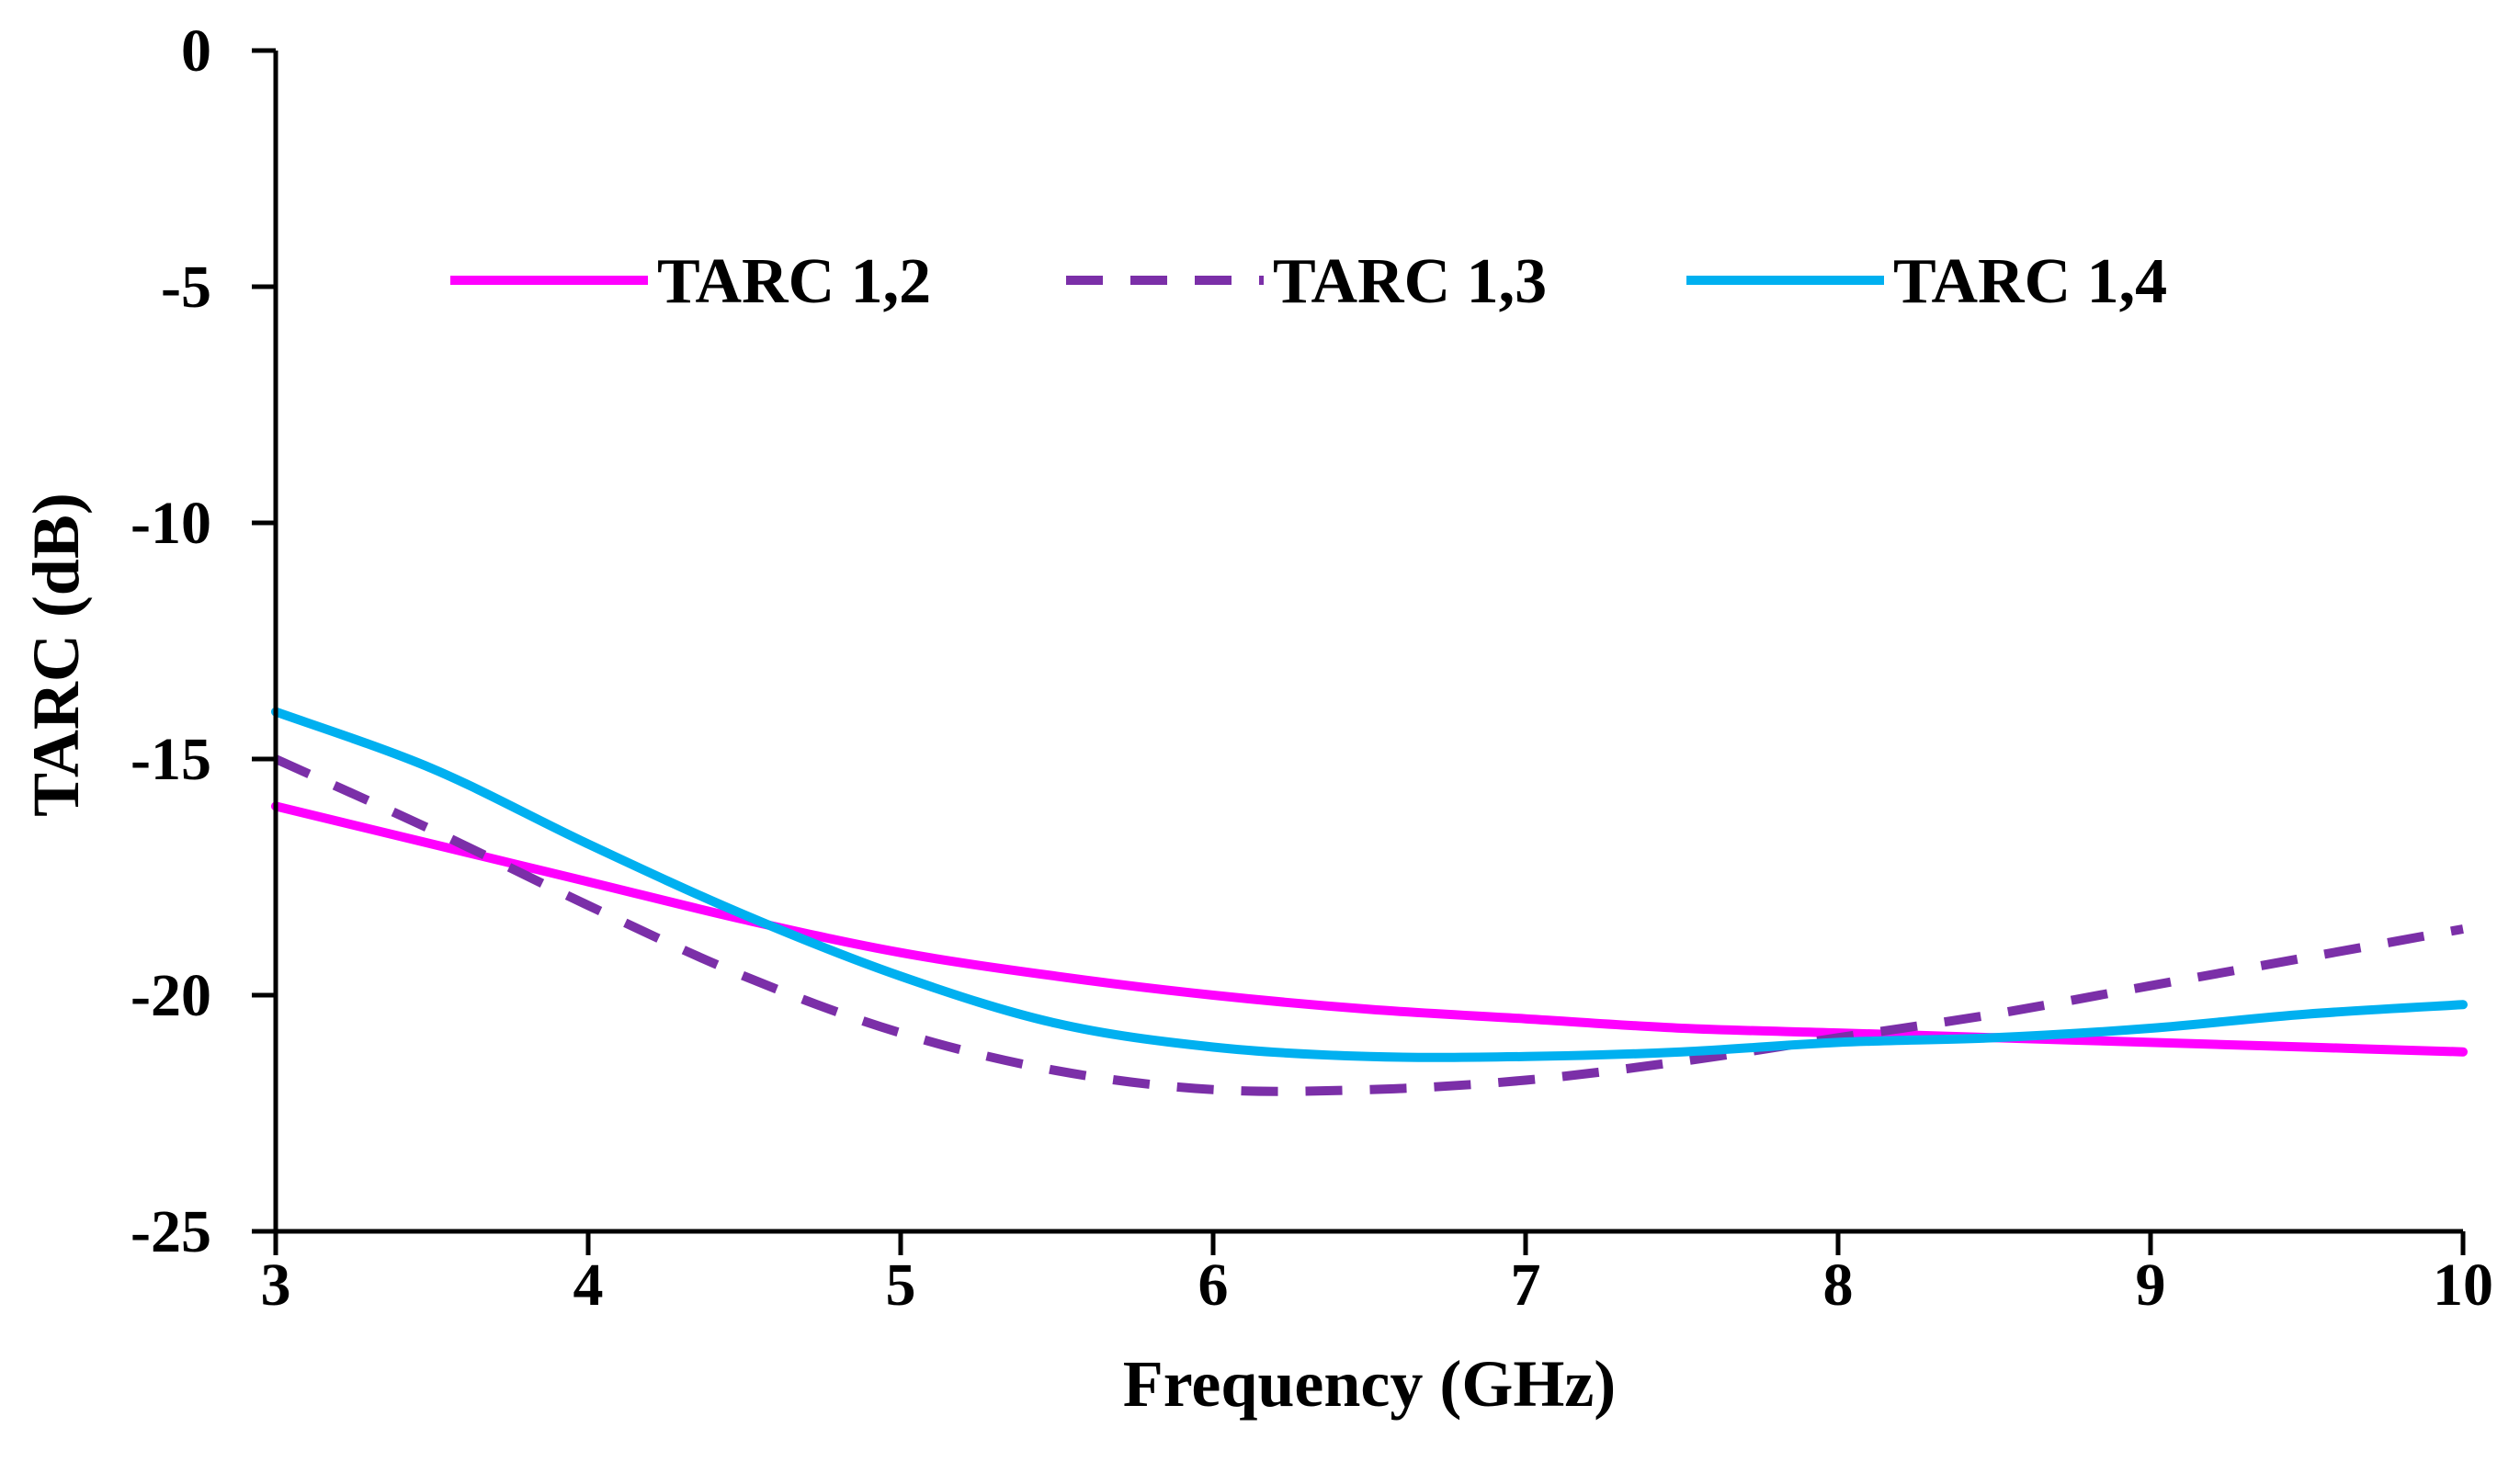 This screenshot has height=1473, width=2520. I want to click on y-tick-label: 0, so click(196, 51).